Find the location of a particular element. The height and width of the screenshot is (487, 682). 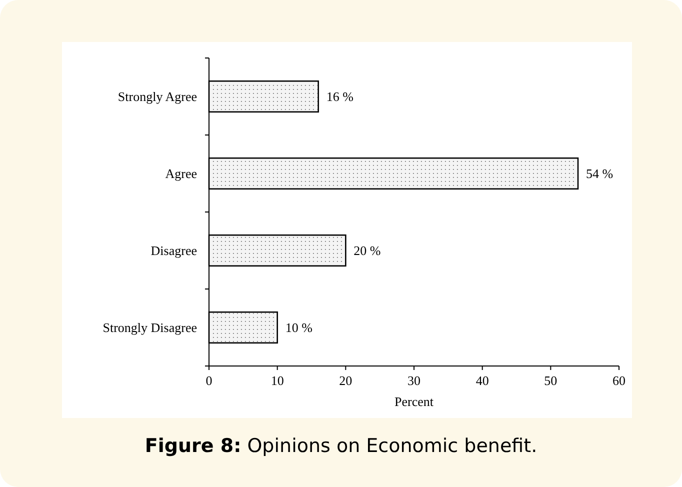

x-tick-label: 0 is located at coordinates (209, 380).